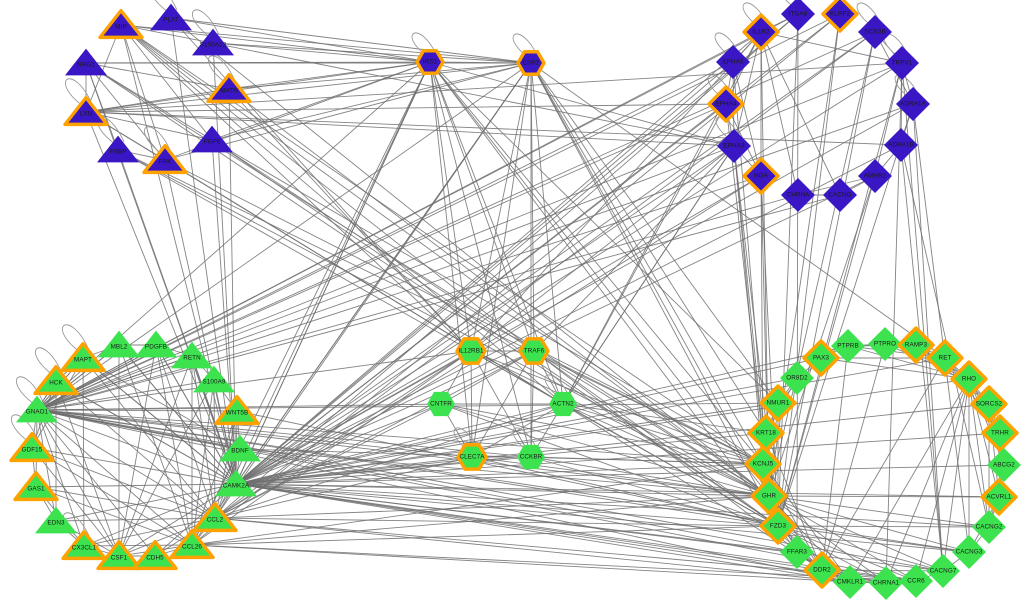  I want to click on graph-node: ESR2, so click(531, 63).